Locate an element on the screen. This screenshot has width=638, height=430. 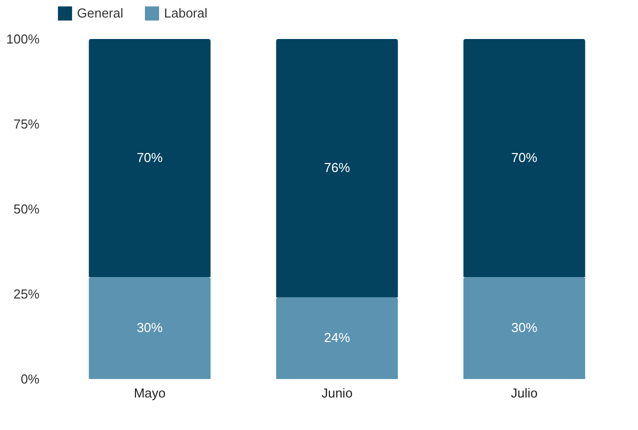
y-tick-label: 75% is located at coordinates (26, 124).